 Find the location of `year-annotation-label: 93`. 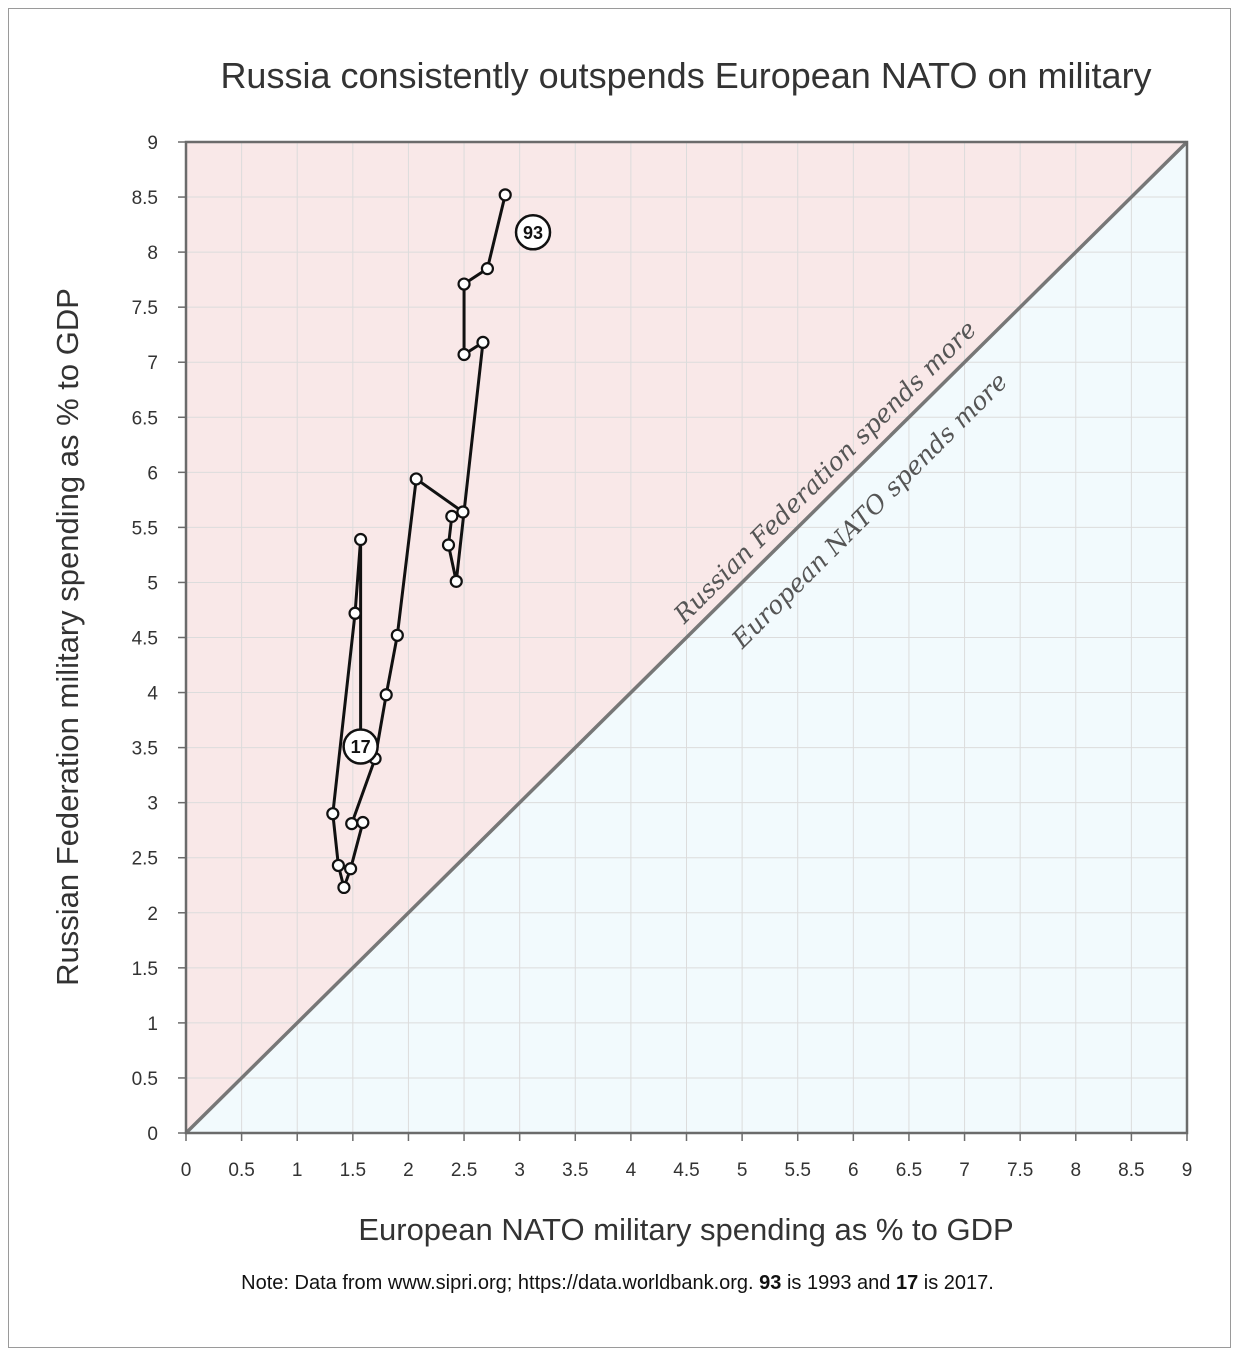

year-annotation-label: 93 is located at coordinates (533, 233).